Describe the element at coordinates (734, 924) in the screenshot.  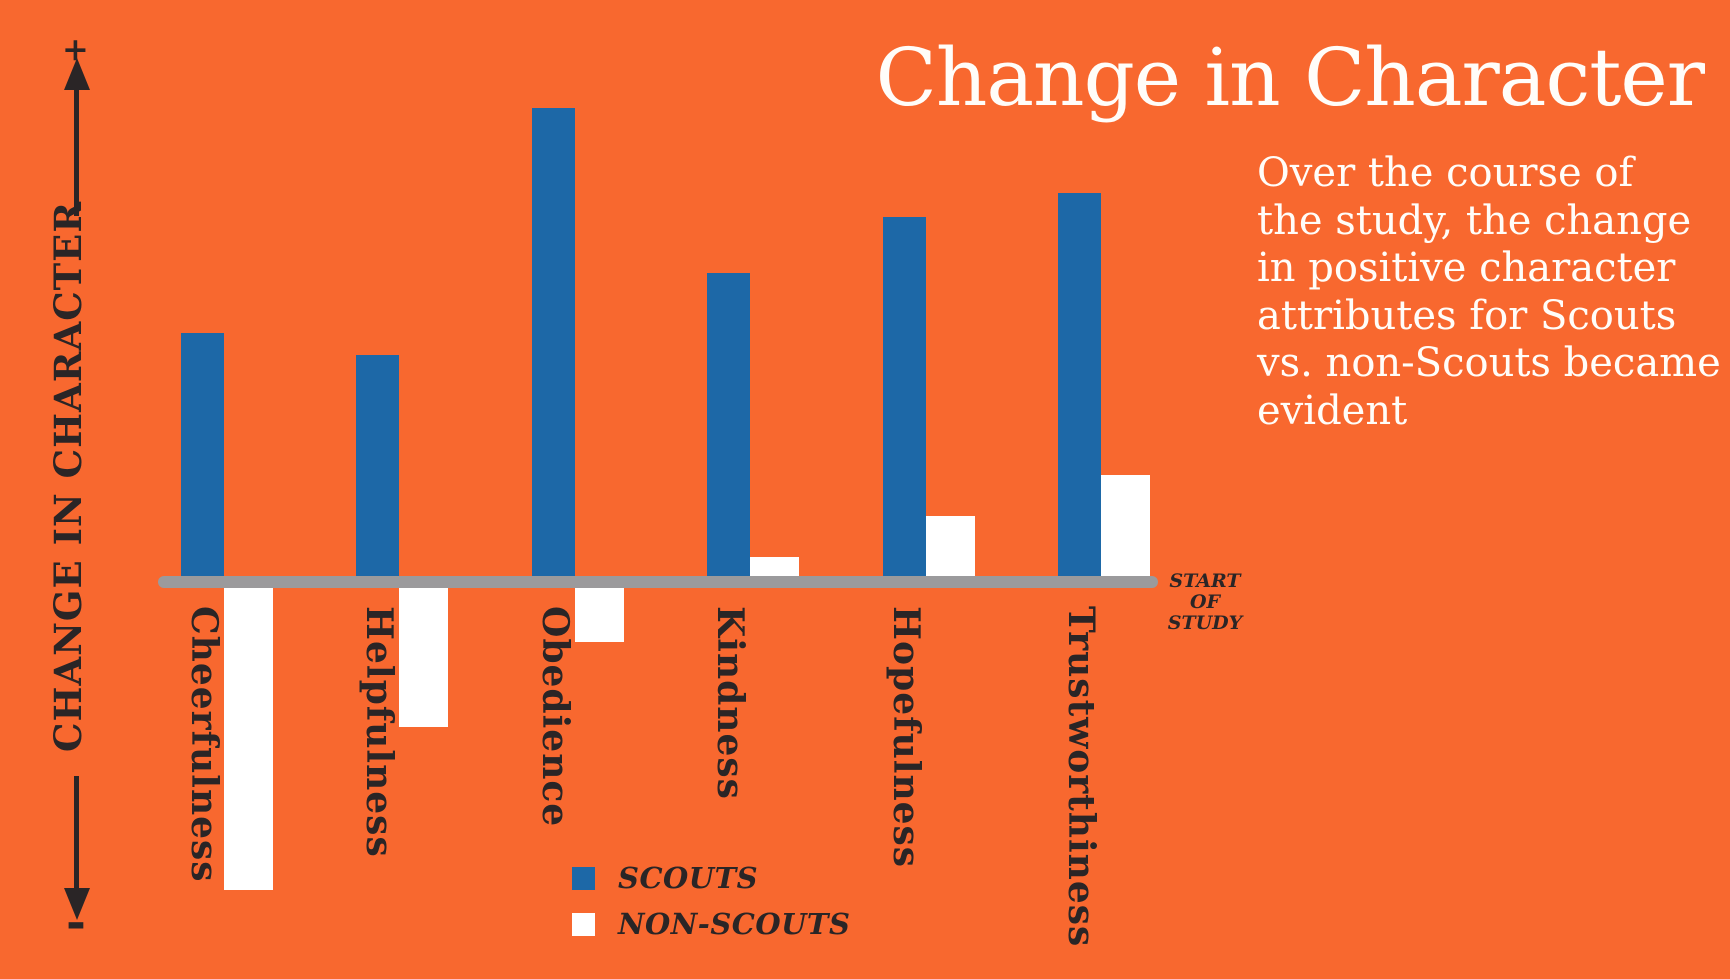
I see `legend-label-nonscouts: NON-SCOUTS` at that location.